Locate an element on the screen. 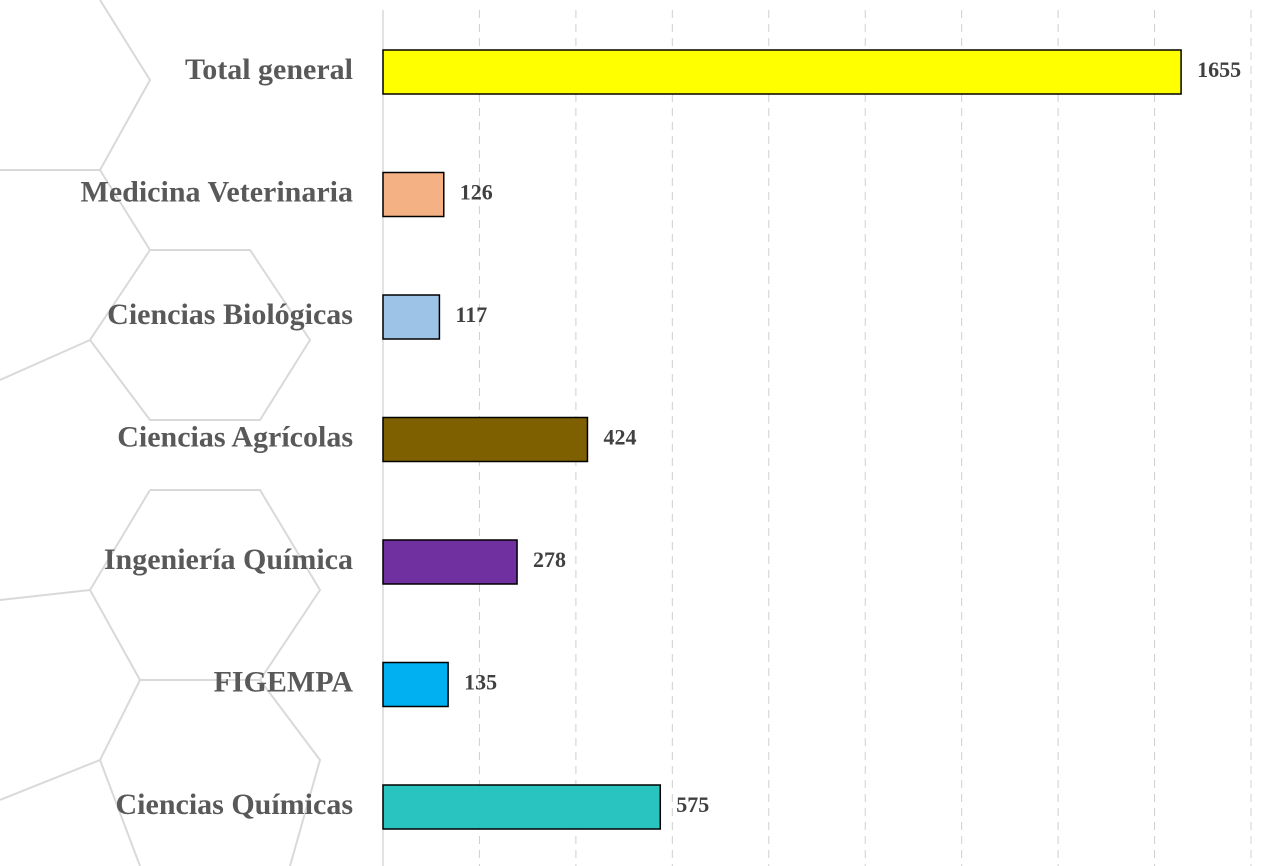 Image resolution: width=1270 pixels, height=866 pixels. value-label: 575 is located at coordinates (692, 804).